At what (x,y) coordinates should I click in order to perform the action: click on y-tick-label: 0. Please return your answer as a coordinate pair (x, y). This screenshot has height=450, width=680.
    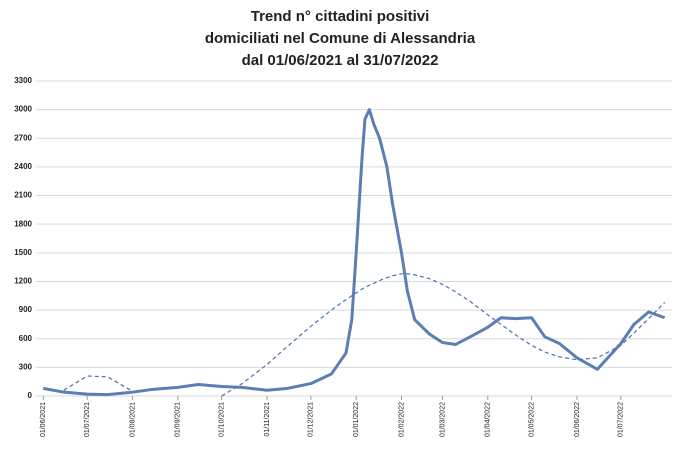
    Looking at the image, I should click on (30, 395).